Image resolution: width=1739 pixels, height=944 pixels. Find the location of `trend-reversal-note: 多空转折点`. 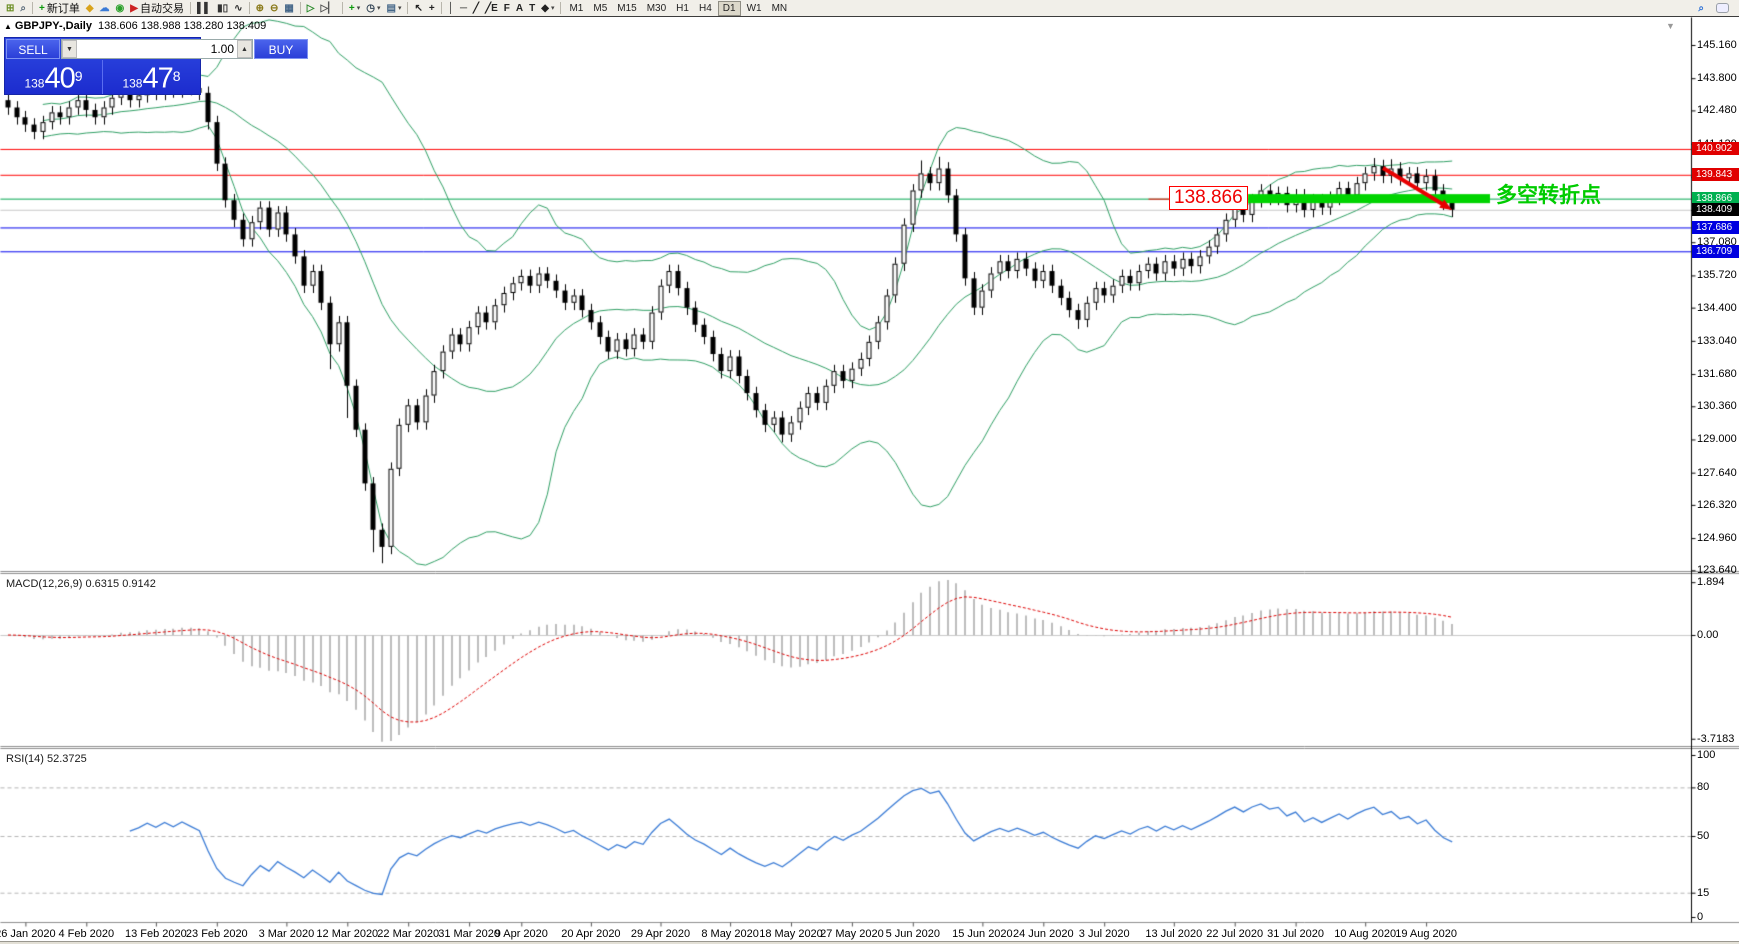

trend-reversal-note: 多空转折点 is located at coordinates (1548, 195).